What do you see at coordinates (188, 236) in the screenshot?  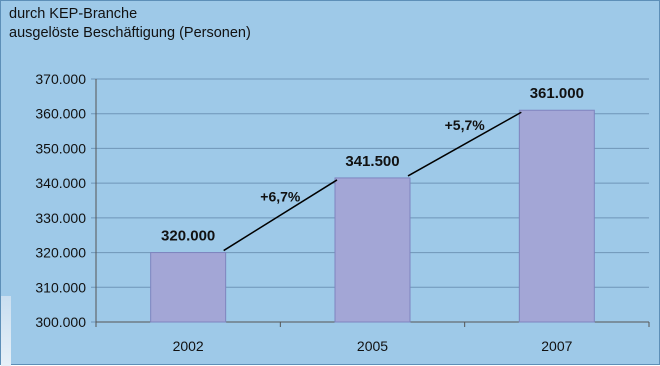 I see `bar-value-label: 320.000` at bounding box center [188, 236].